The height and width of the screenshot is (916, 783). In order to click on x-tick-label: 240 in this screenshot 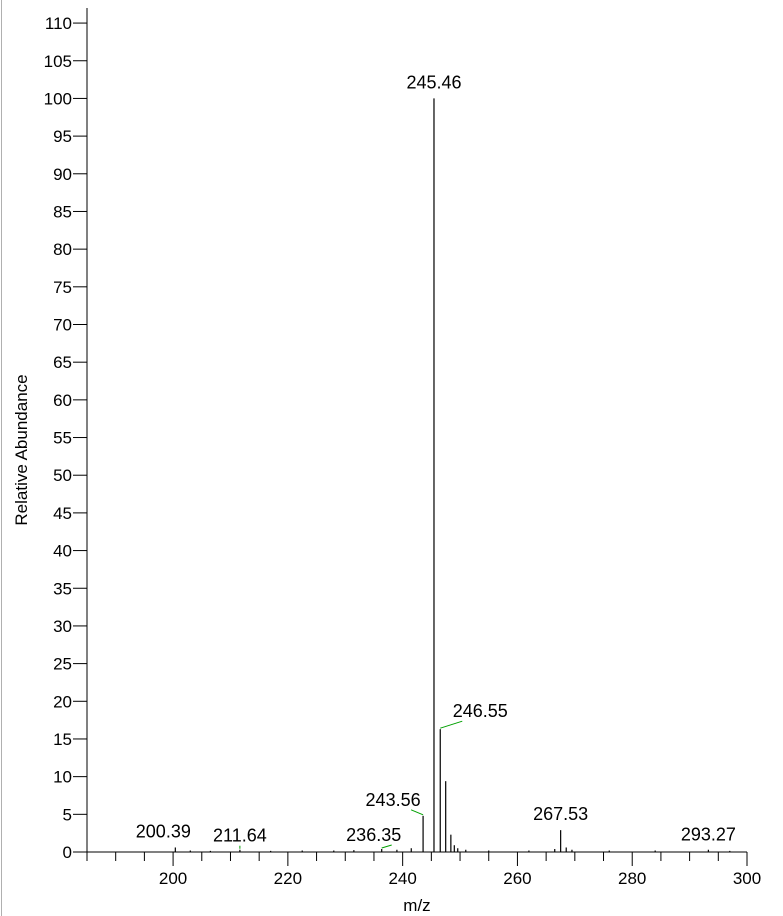, I will do `click(402, 878)`.